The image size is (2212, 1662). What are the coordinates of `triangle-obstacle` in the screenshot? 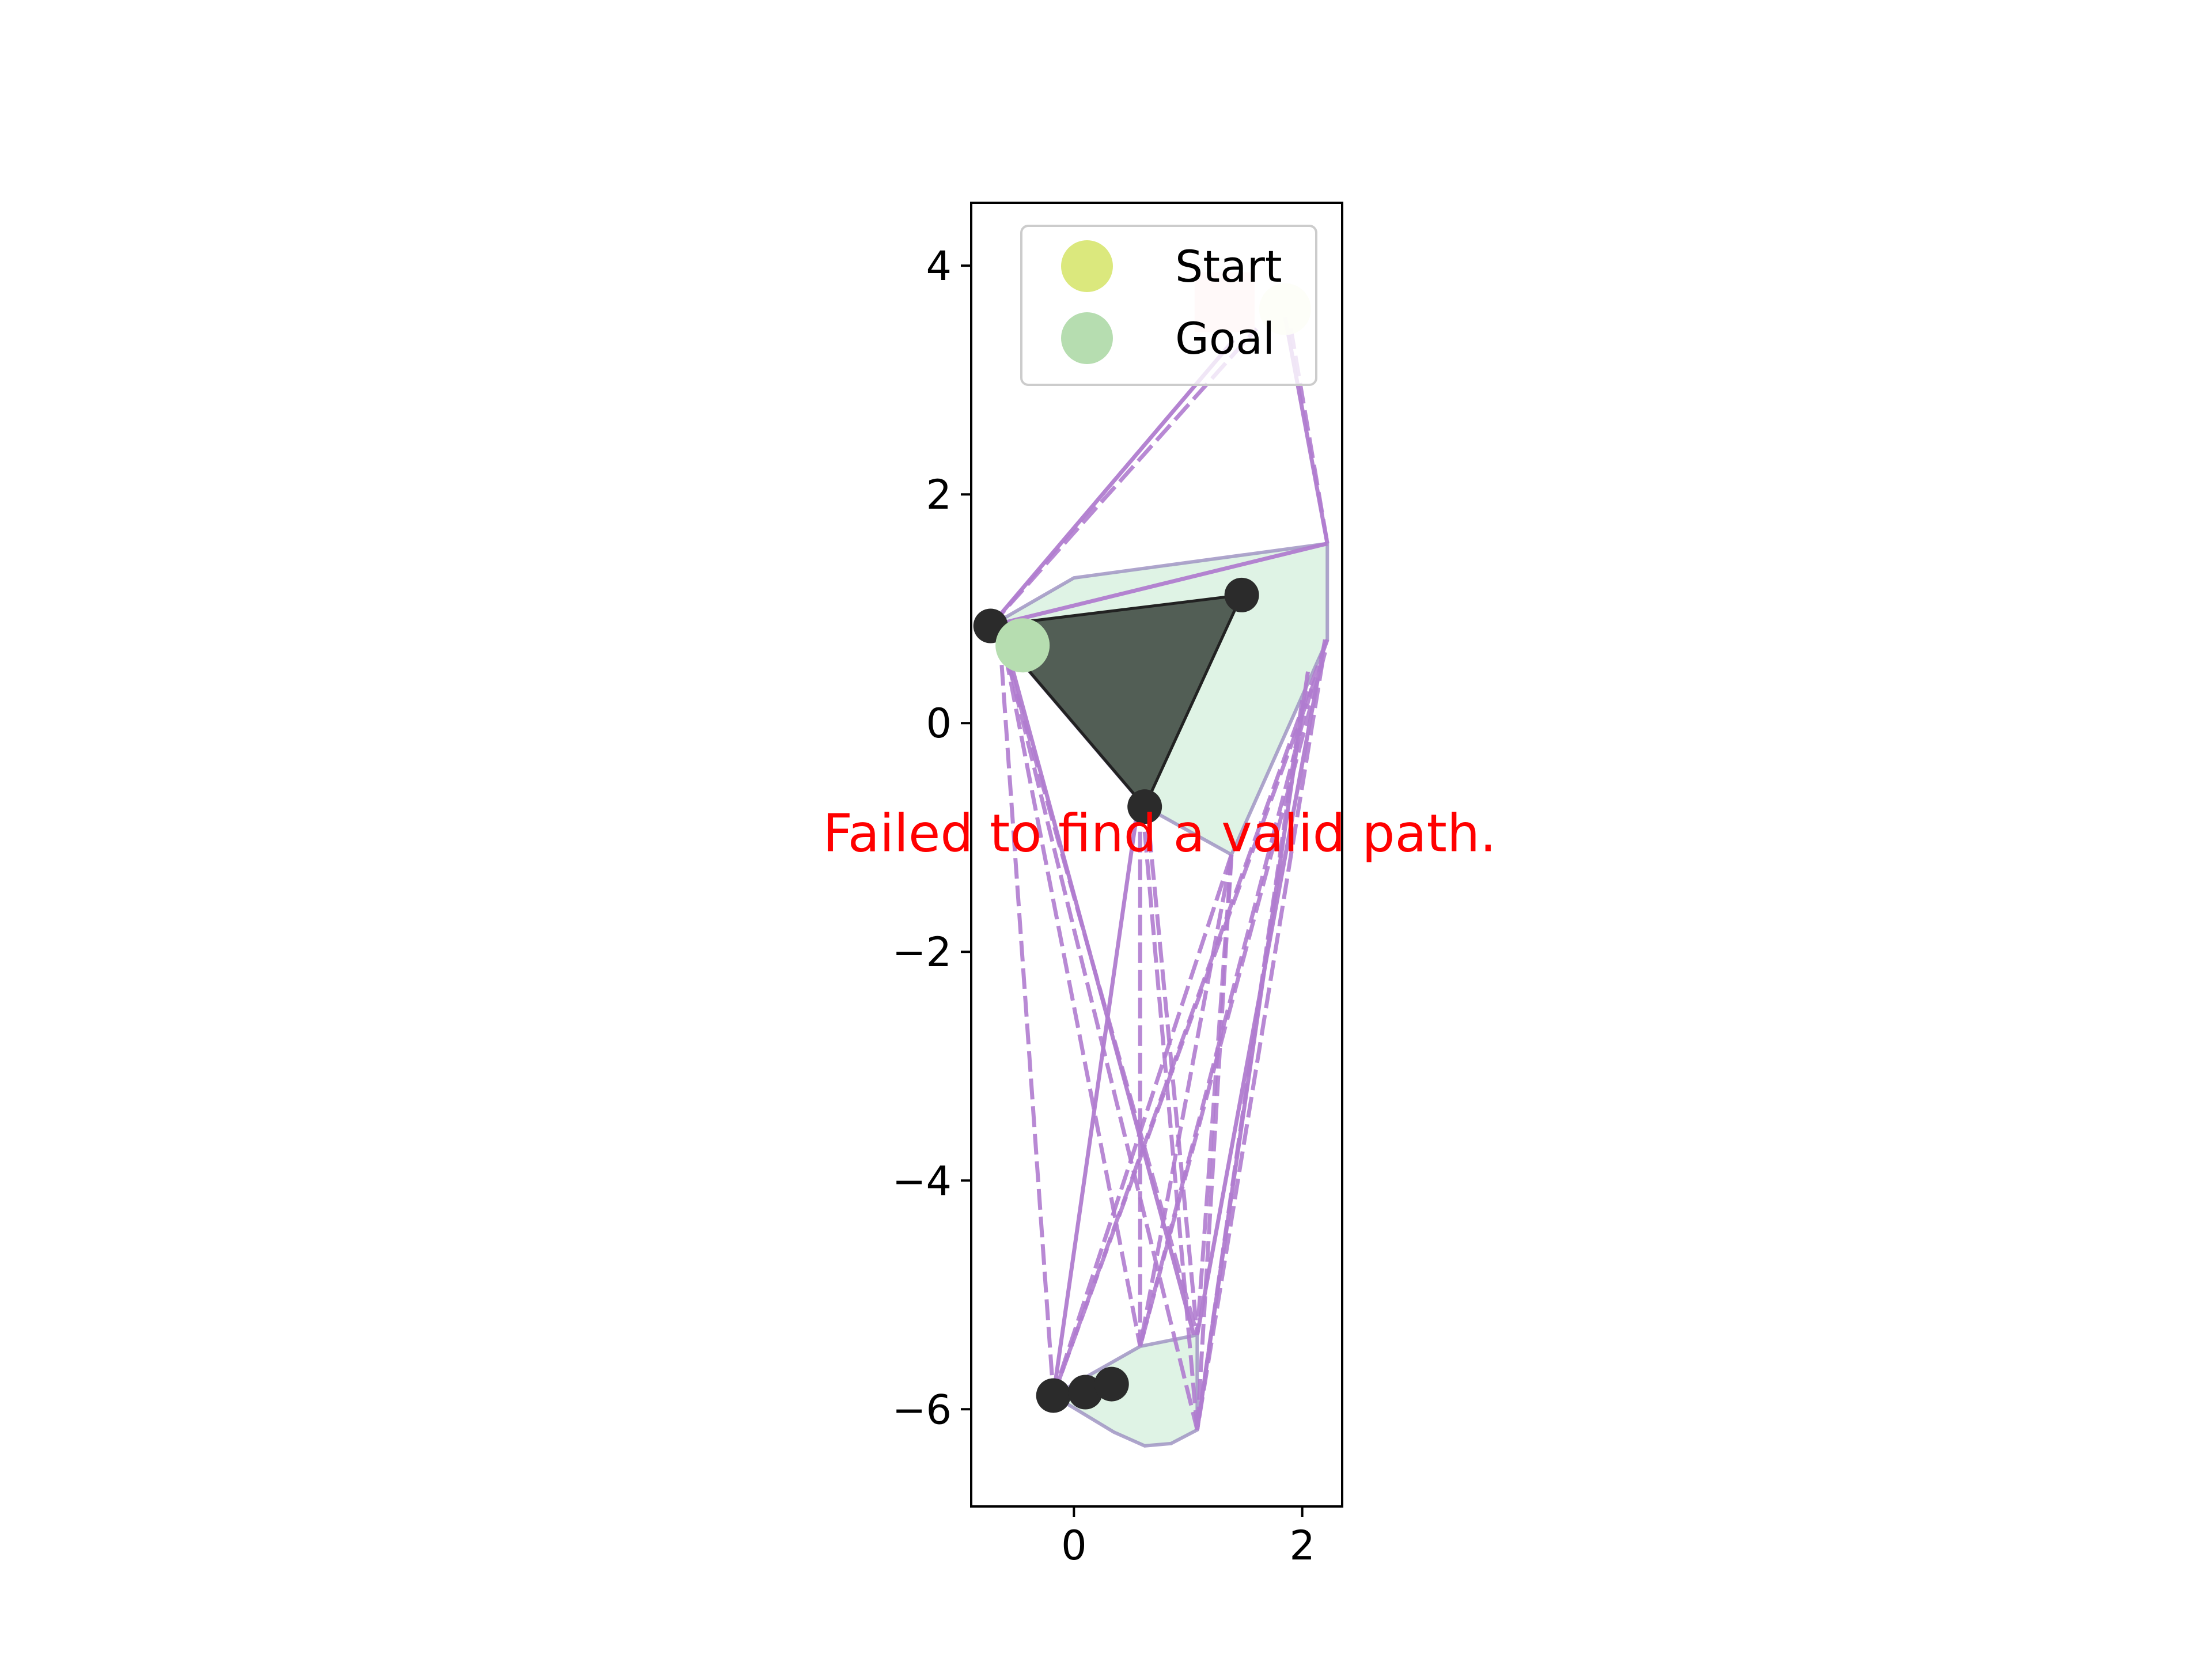 It's located at (1115, 701).